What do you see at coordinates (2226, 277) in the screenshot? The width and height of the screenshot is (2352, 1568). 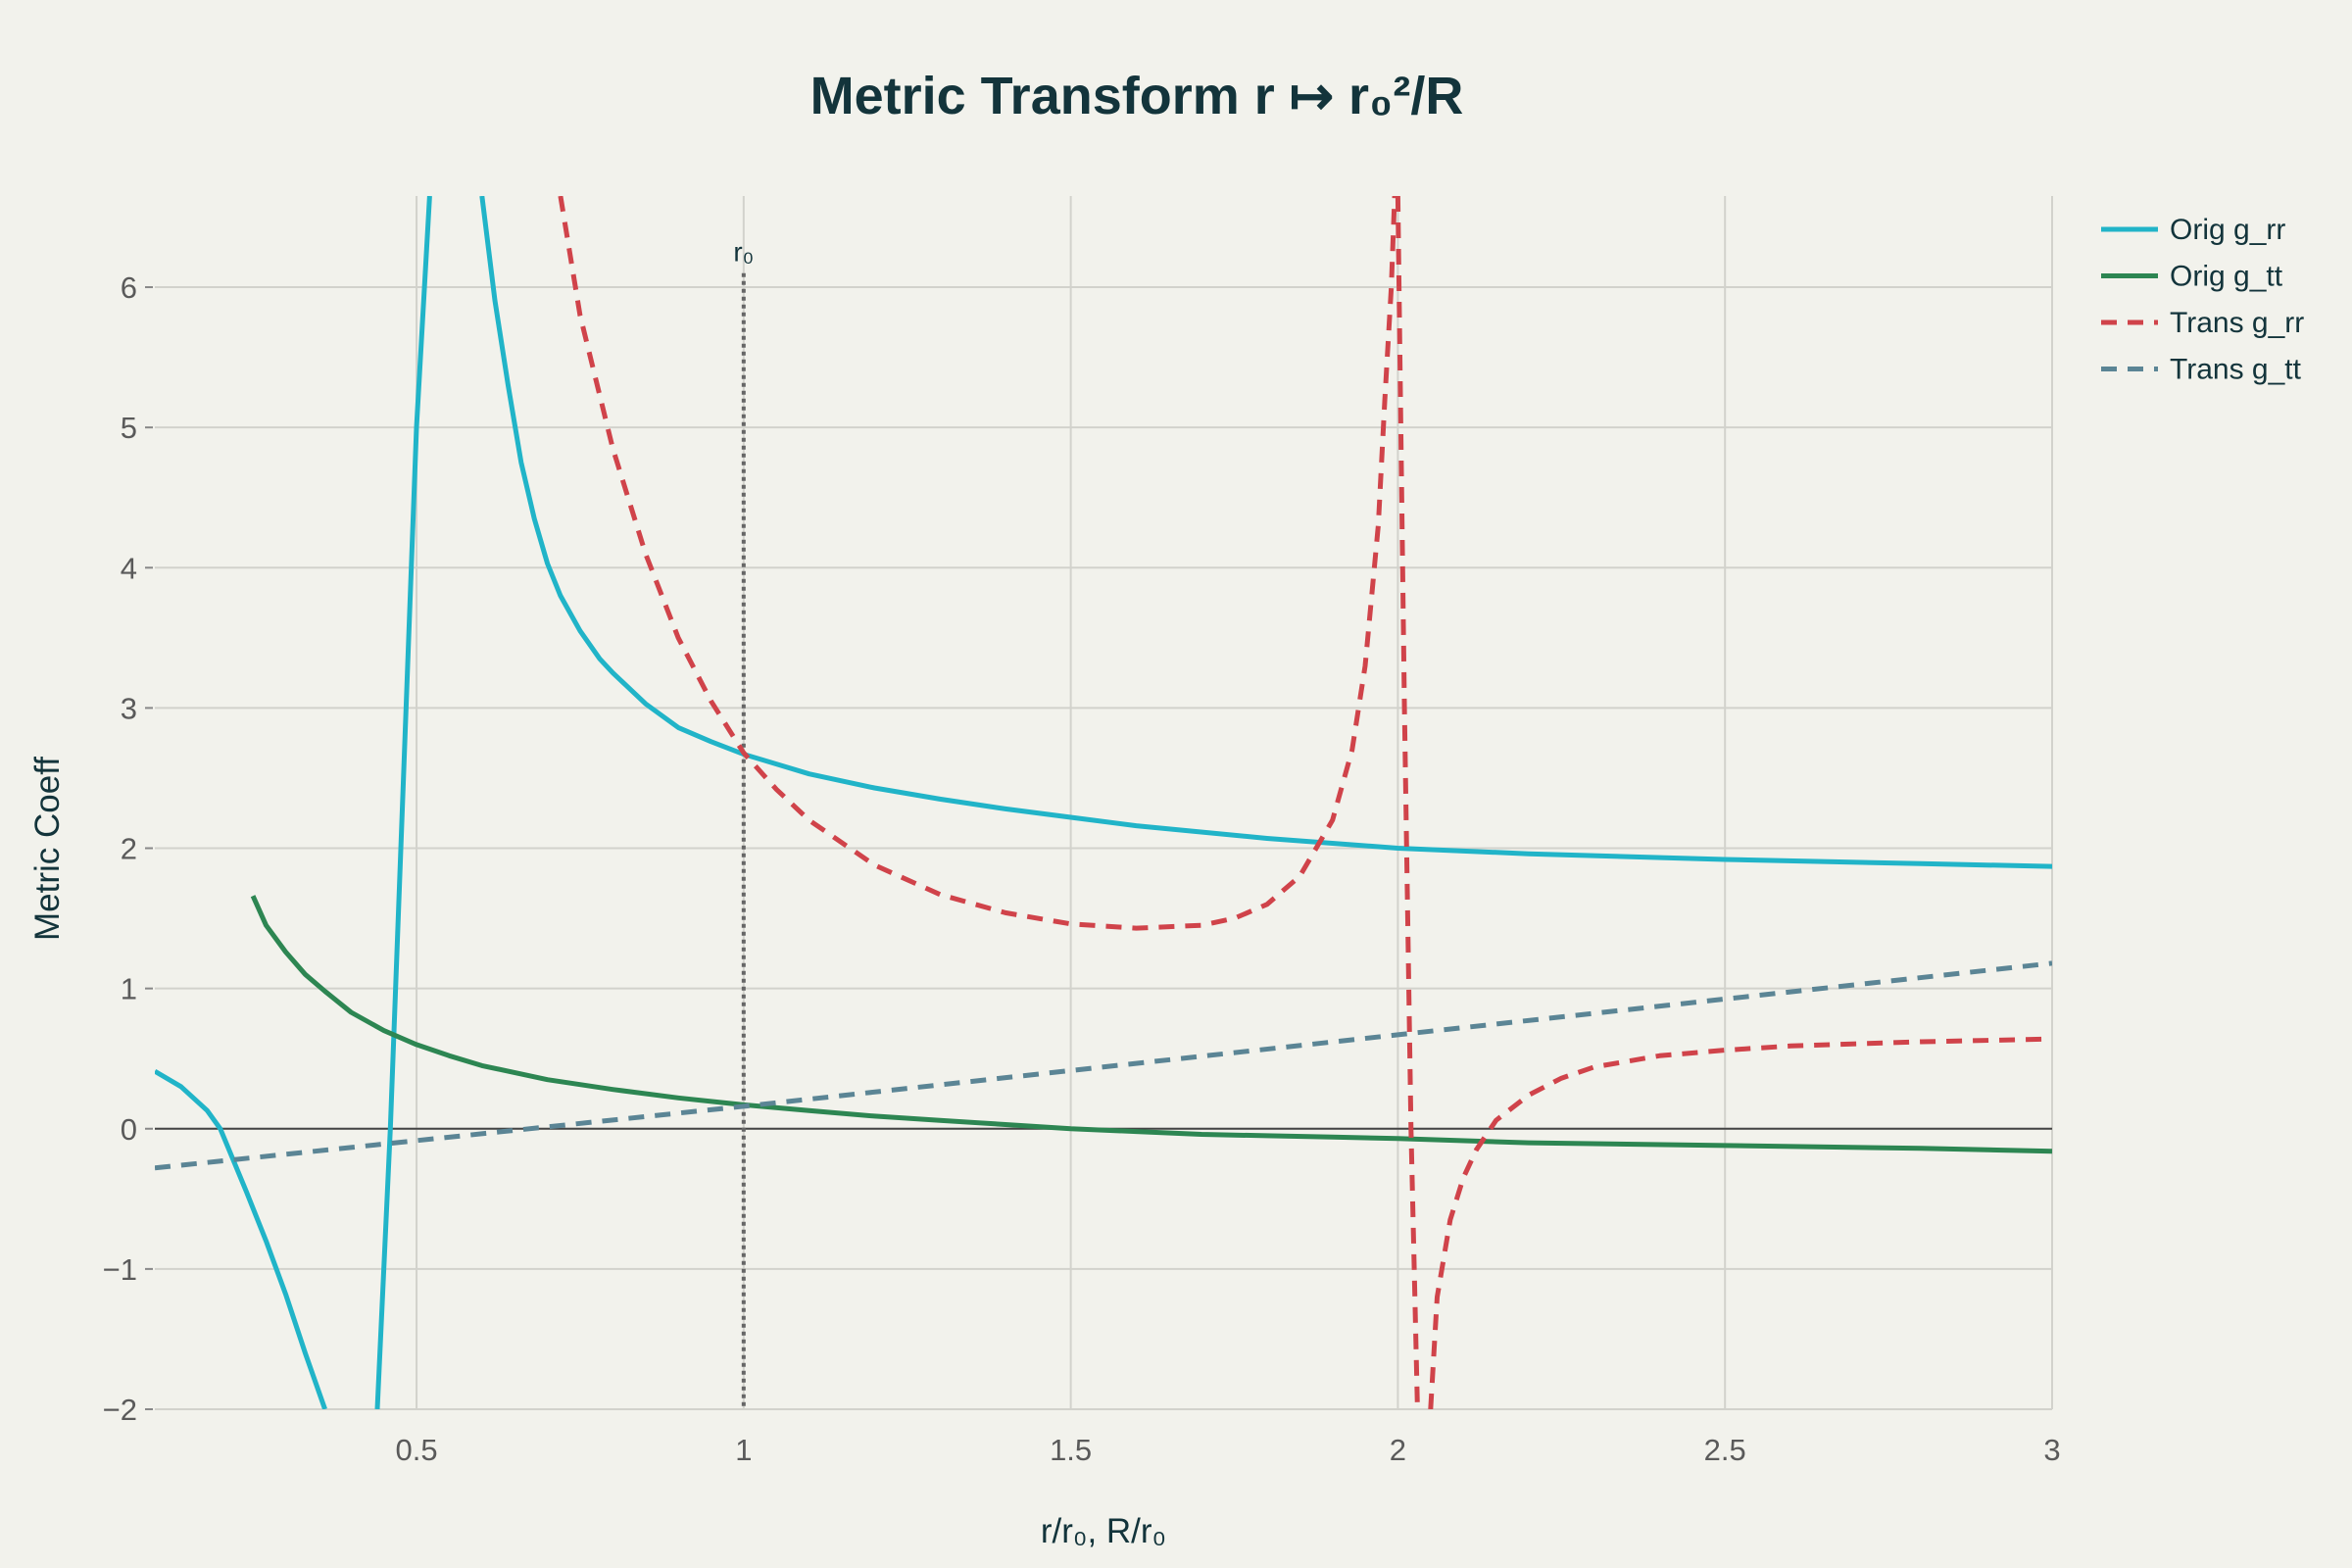 I see `legend-label: Orig g_tt` at bounding box center [2226, 277].